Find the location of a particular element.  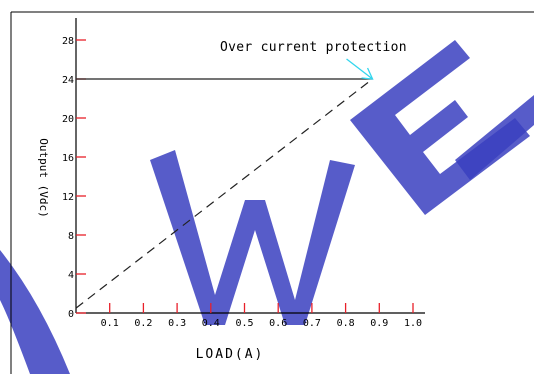

y-tick-label: 12 is located at coordinates (68, 197).